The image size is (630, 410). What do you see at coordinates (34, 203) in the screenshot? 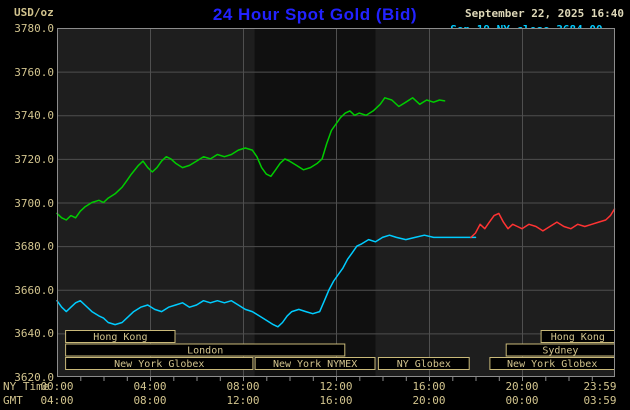
I see `y-tick-label: 3700.0` at bounding box center [34, 203].